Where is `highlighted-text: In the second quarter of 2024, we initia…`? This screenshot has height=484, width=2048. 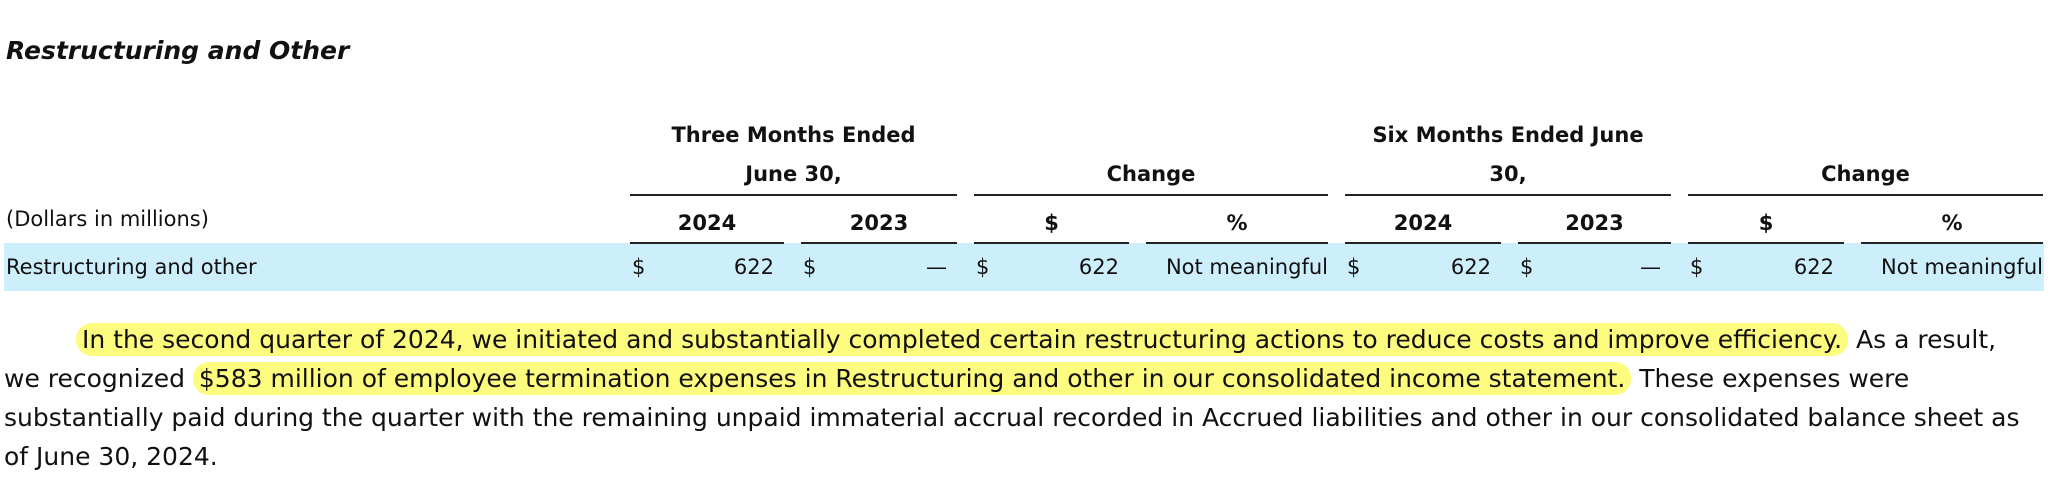
highlighted-text: In the second quarter of 2024, we initia… is located at coordinates (962, 339).